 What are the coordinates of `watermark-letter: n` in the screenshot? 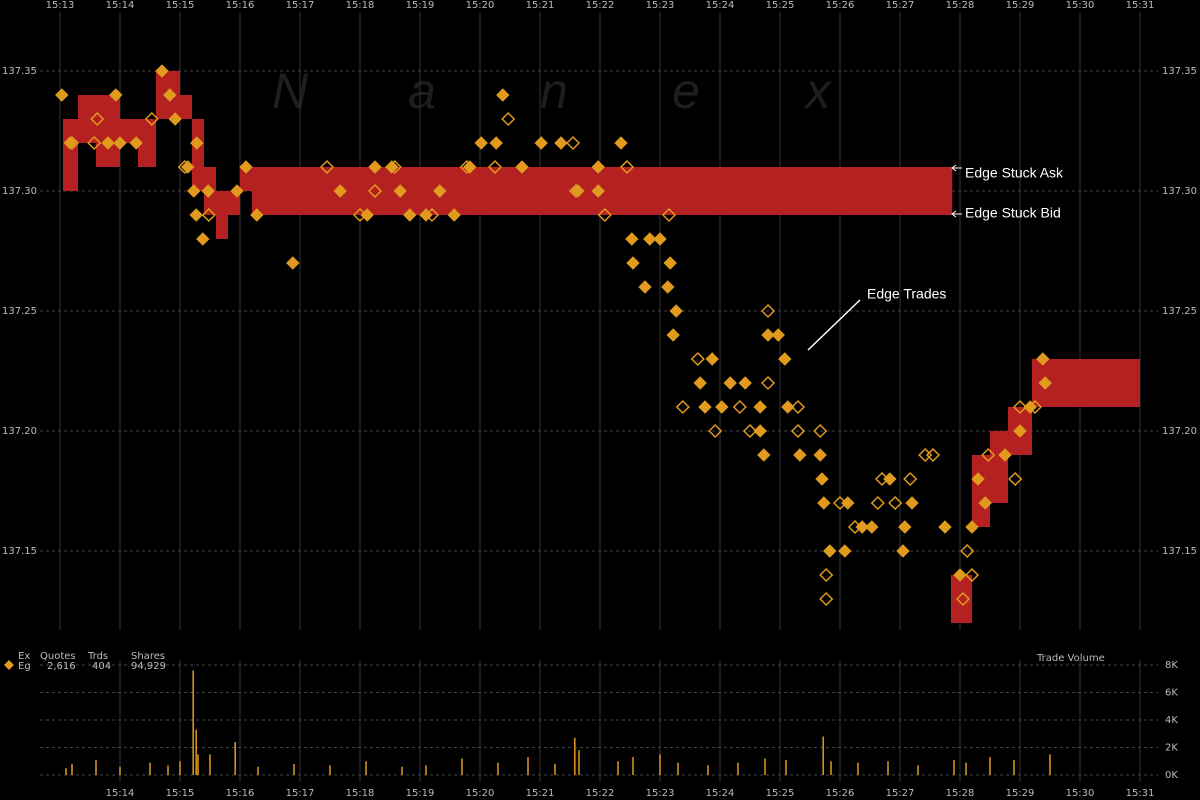 It's located at (554, 91).